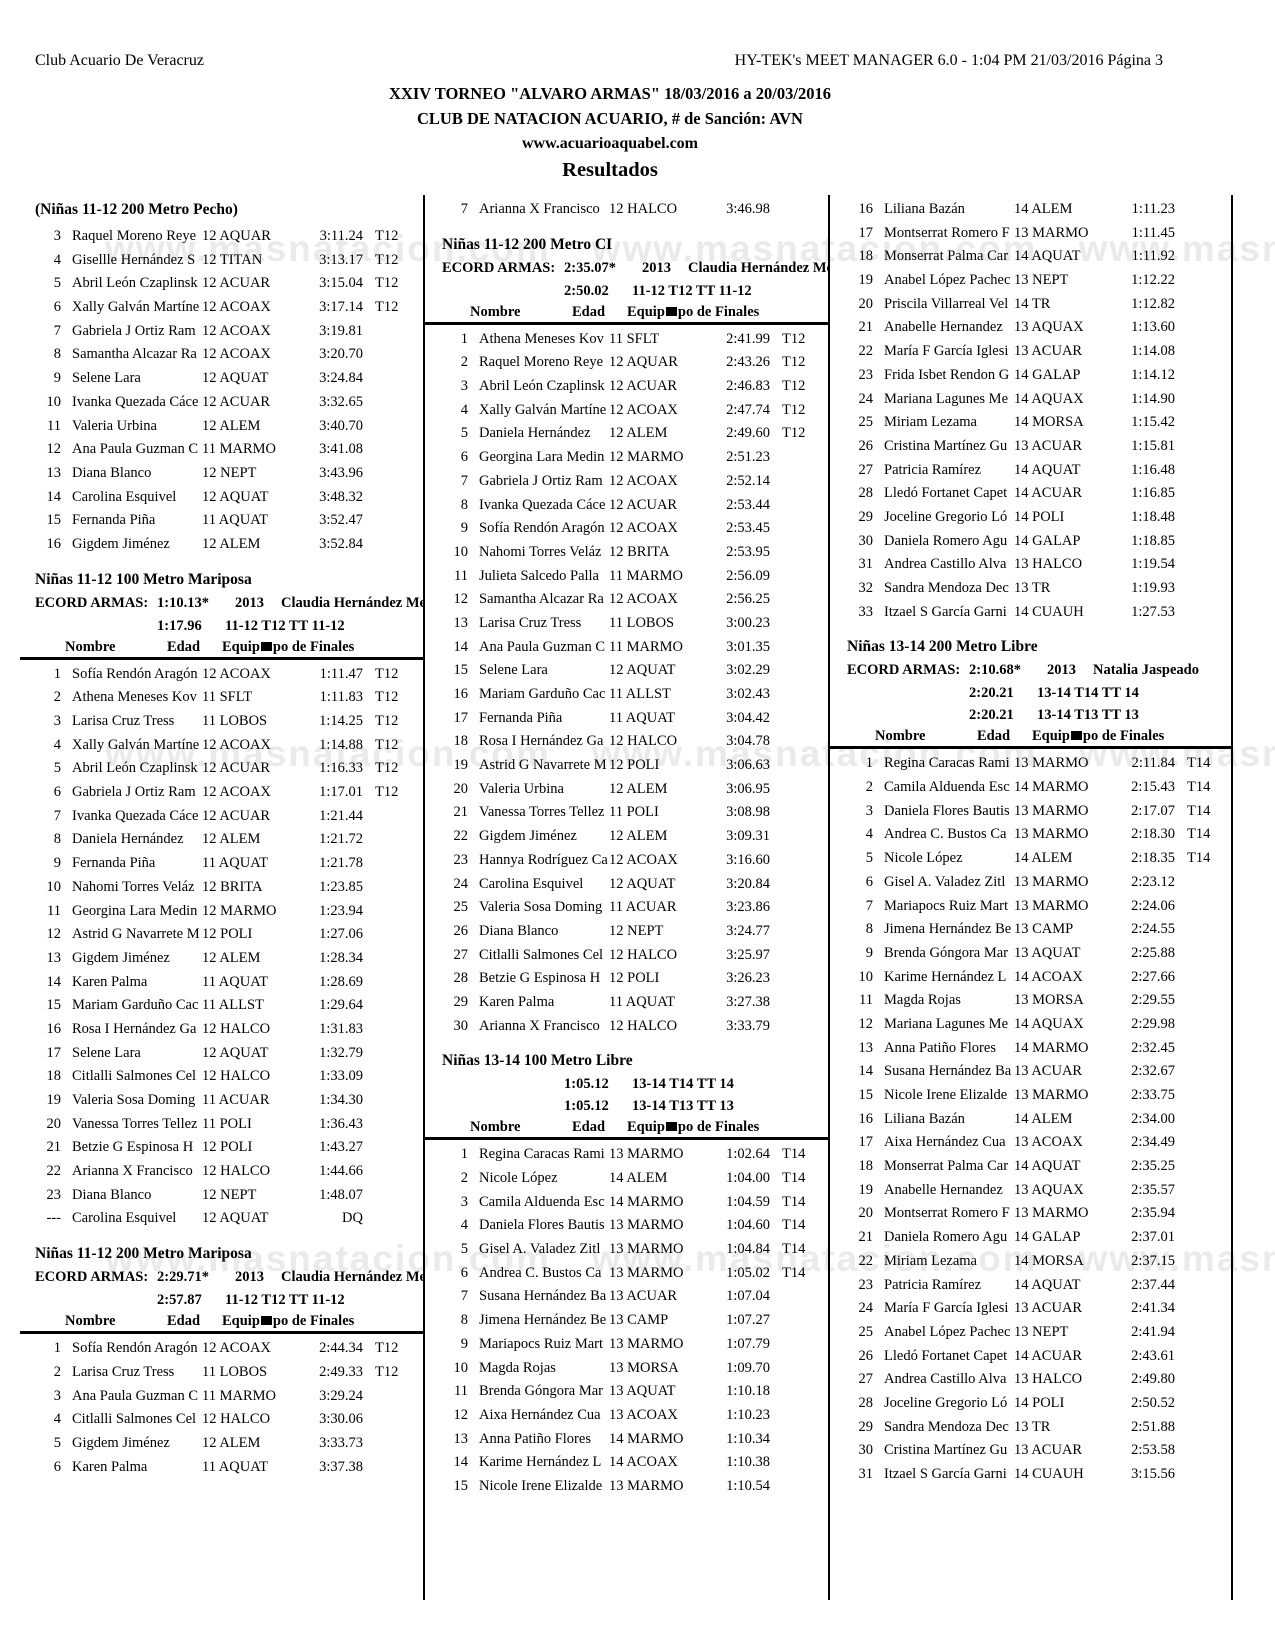 The image size is (1275, 1650). Describe the element at coordinates (229, 1219) in the screenshot. I see `result-row: --- Carolina Esquivel 12 AQUAT DQ` at that location.